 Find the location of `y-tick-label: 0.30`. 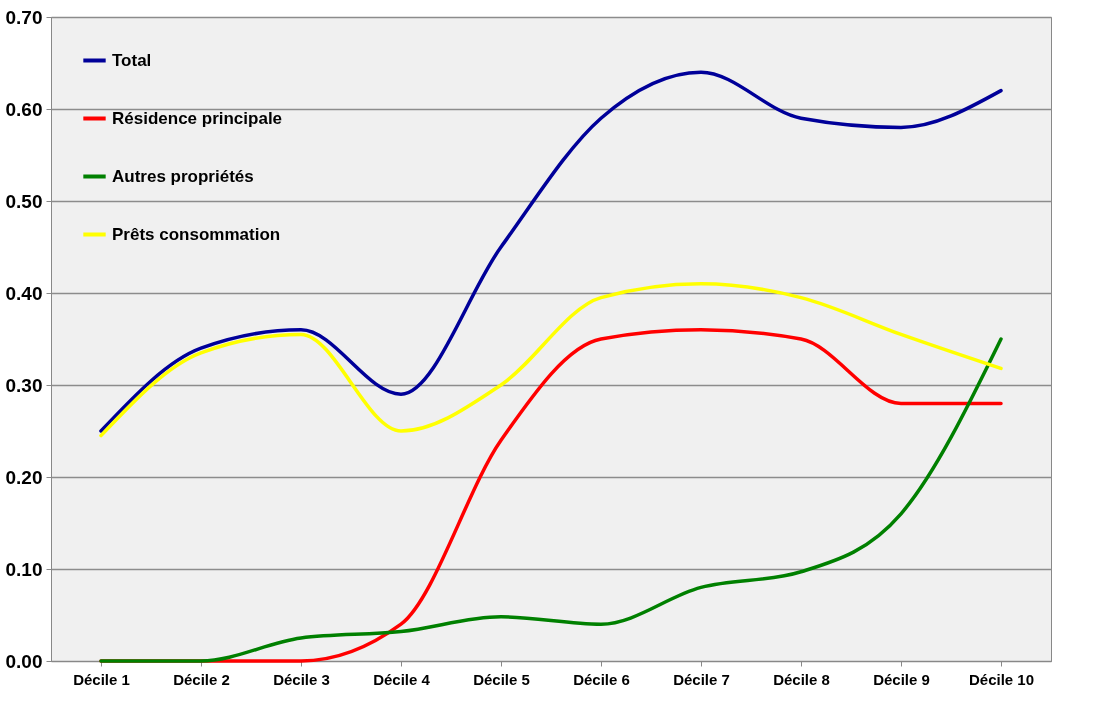

y-tick-label: 0.30 is located at coordinates (24, 385).